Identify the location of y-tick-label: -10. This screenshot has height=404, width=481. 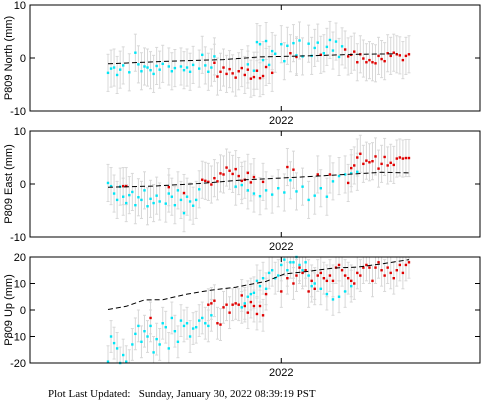
(18, 112).